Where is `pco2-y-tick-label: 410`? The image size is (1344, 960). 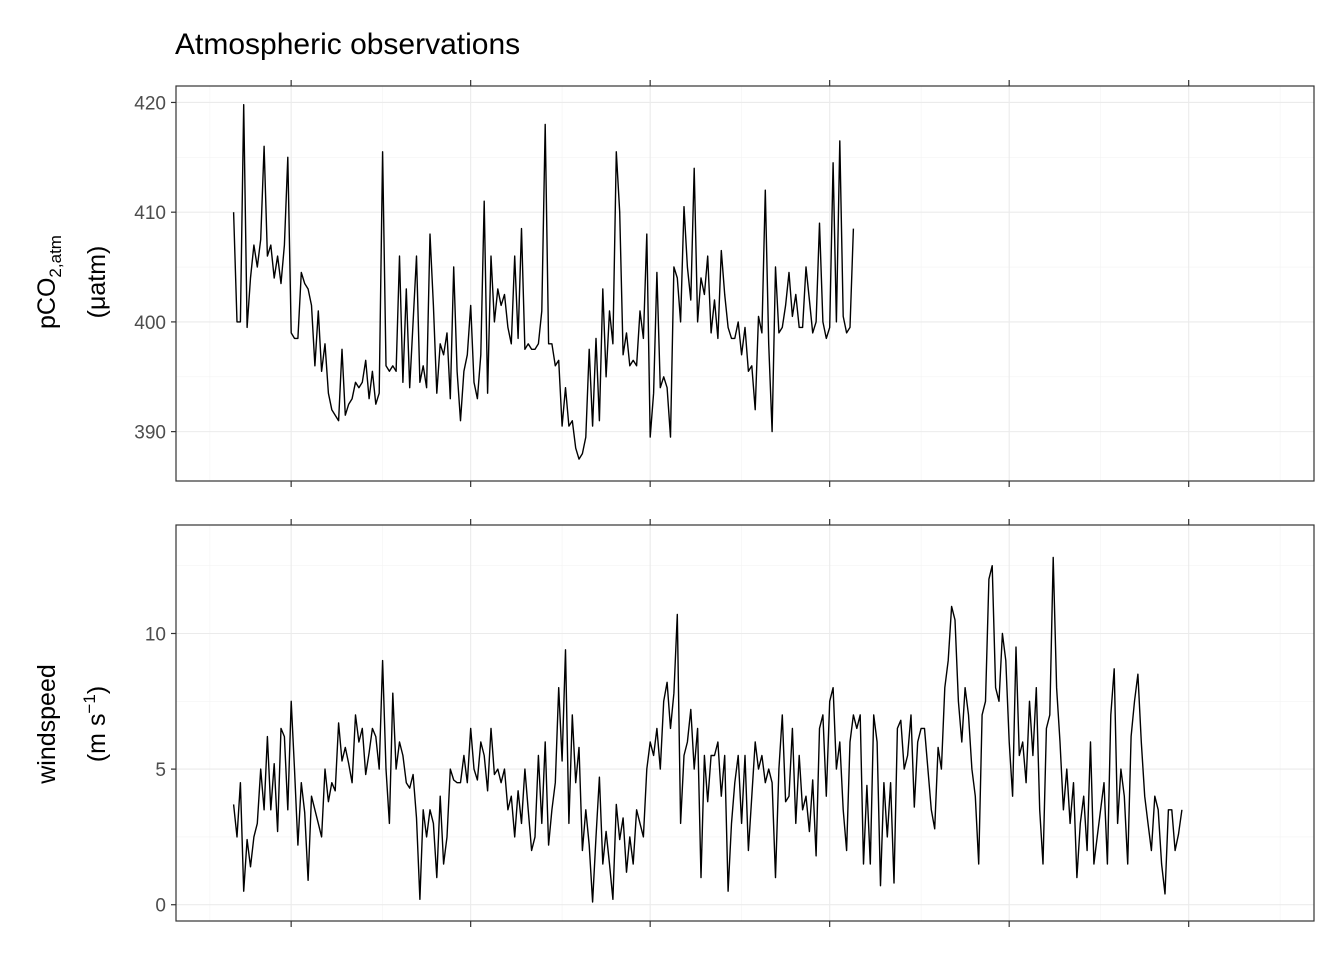 pco2-y-tick-label: 410 is located at coordinates (150, 213).